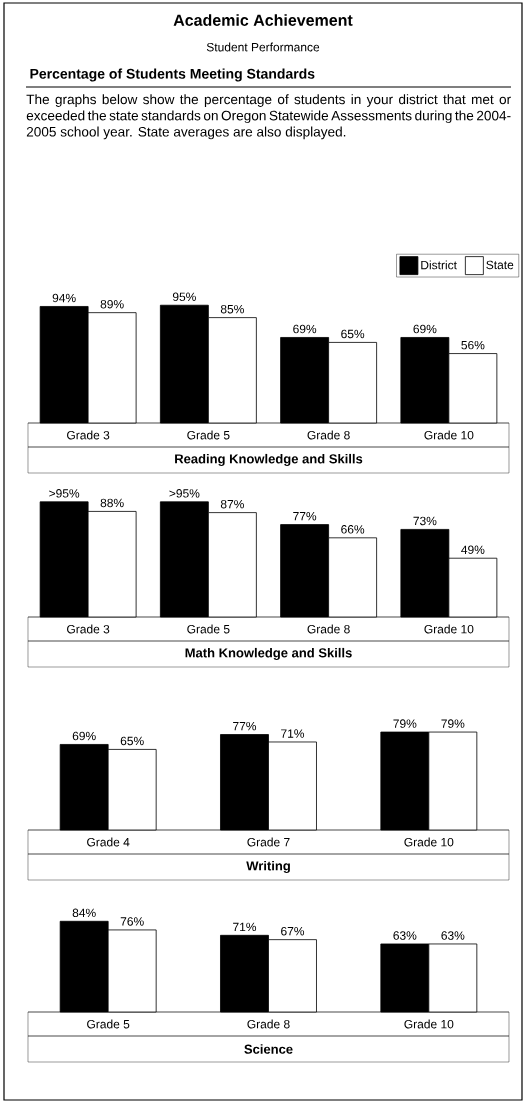  Describe the element at coordinates (64, 298) in the screenshot. I see `data-label: 94%` at that location.